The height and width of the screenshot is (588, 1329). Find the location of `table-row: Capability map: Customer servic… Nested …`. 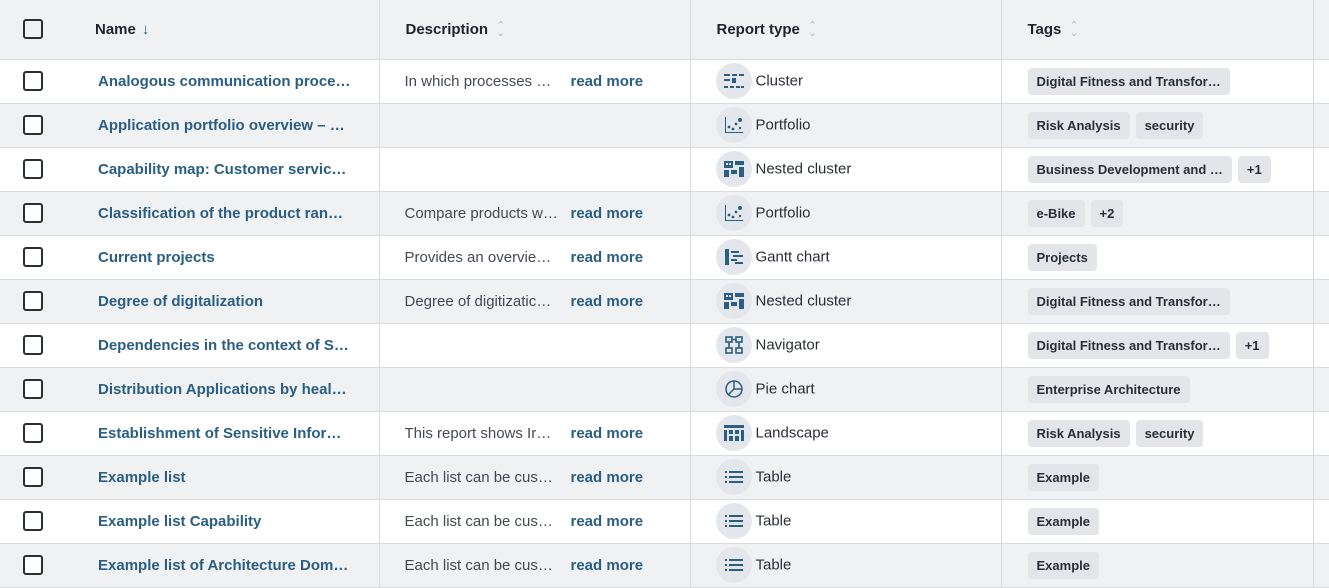

table-row: Capability map: Customer servic… Nested … is located at coordinates (664, 169).